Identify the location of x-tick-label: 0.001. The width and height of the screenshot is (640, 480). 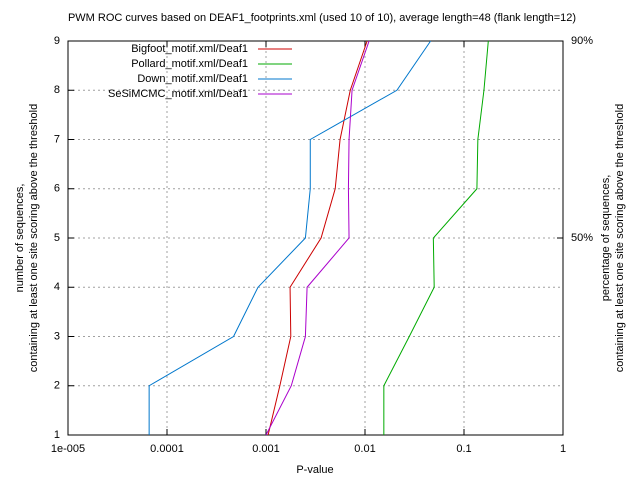
(266, 449).